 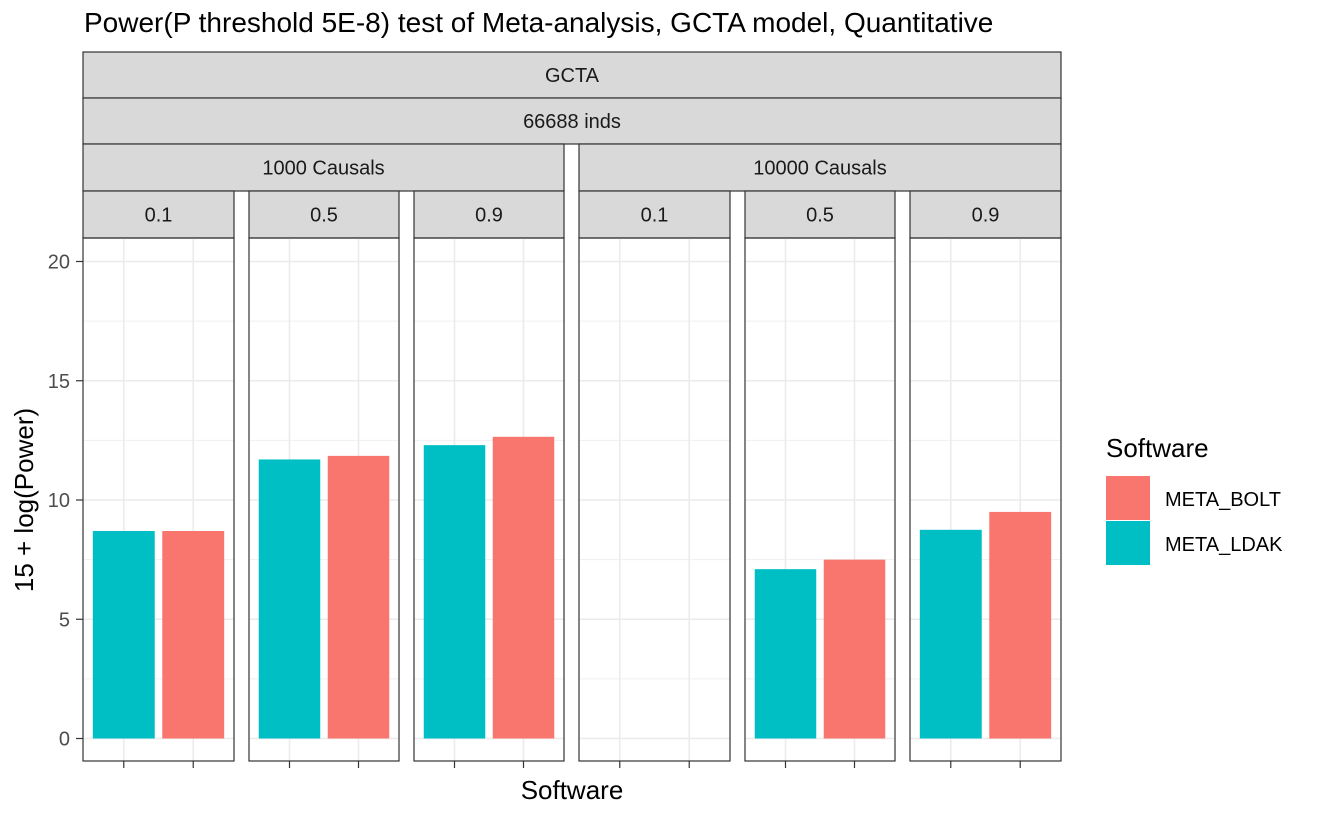 What do you see at coordinates (59, 501) in the screenshot?
I see `y-tick-label: 10` at bounding box center [59, 501].